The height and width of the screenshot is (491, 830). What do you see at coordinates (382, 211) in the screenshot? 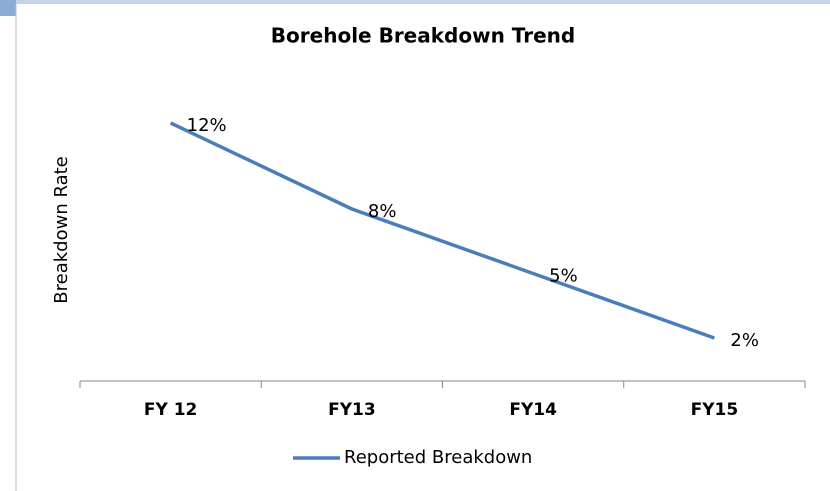
I see `data-label: 8%` at bounding box center [382, 211].